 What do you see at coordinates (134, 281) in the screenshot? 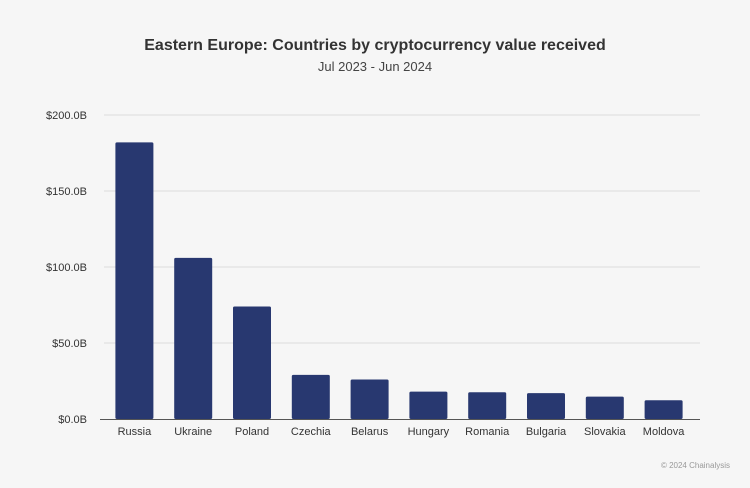
I see `bar-russia` at bounding box center [134, 281].